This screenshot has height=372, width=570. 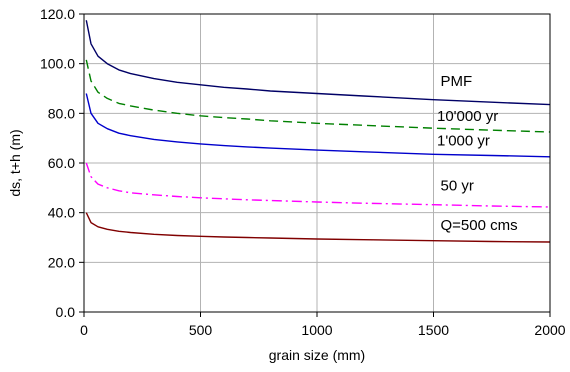 What do you see at coordinates (456, 81) in the screenshot?
I see `series-label-0: PMF` at bounding box center [456, 81].